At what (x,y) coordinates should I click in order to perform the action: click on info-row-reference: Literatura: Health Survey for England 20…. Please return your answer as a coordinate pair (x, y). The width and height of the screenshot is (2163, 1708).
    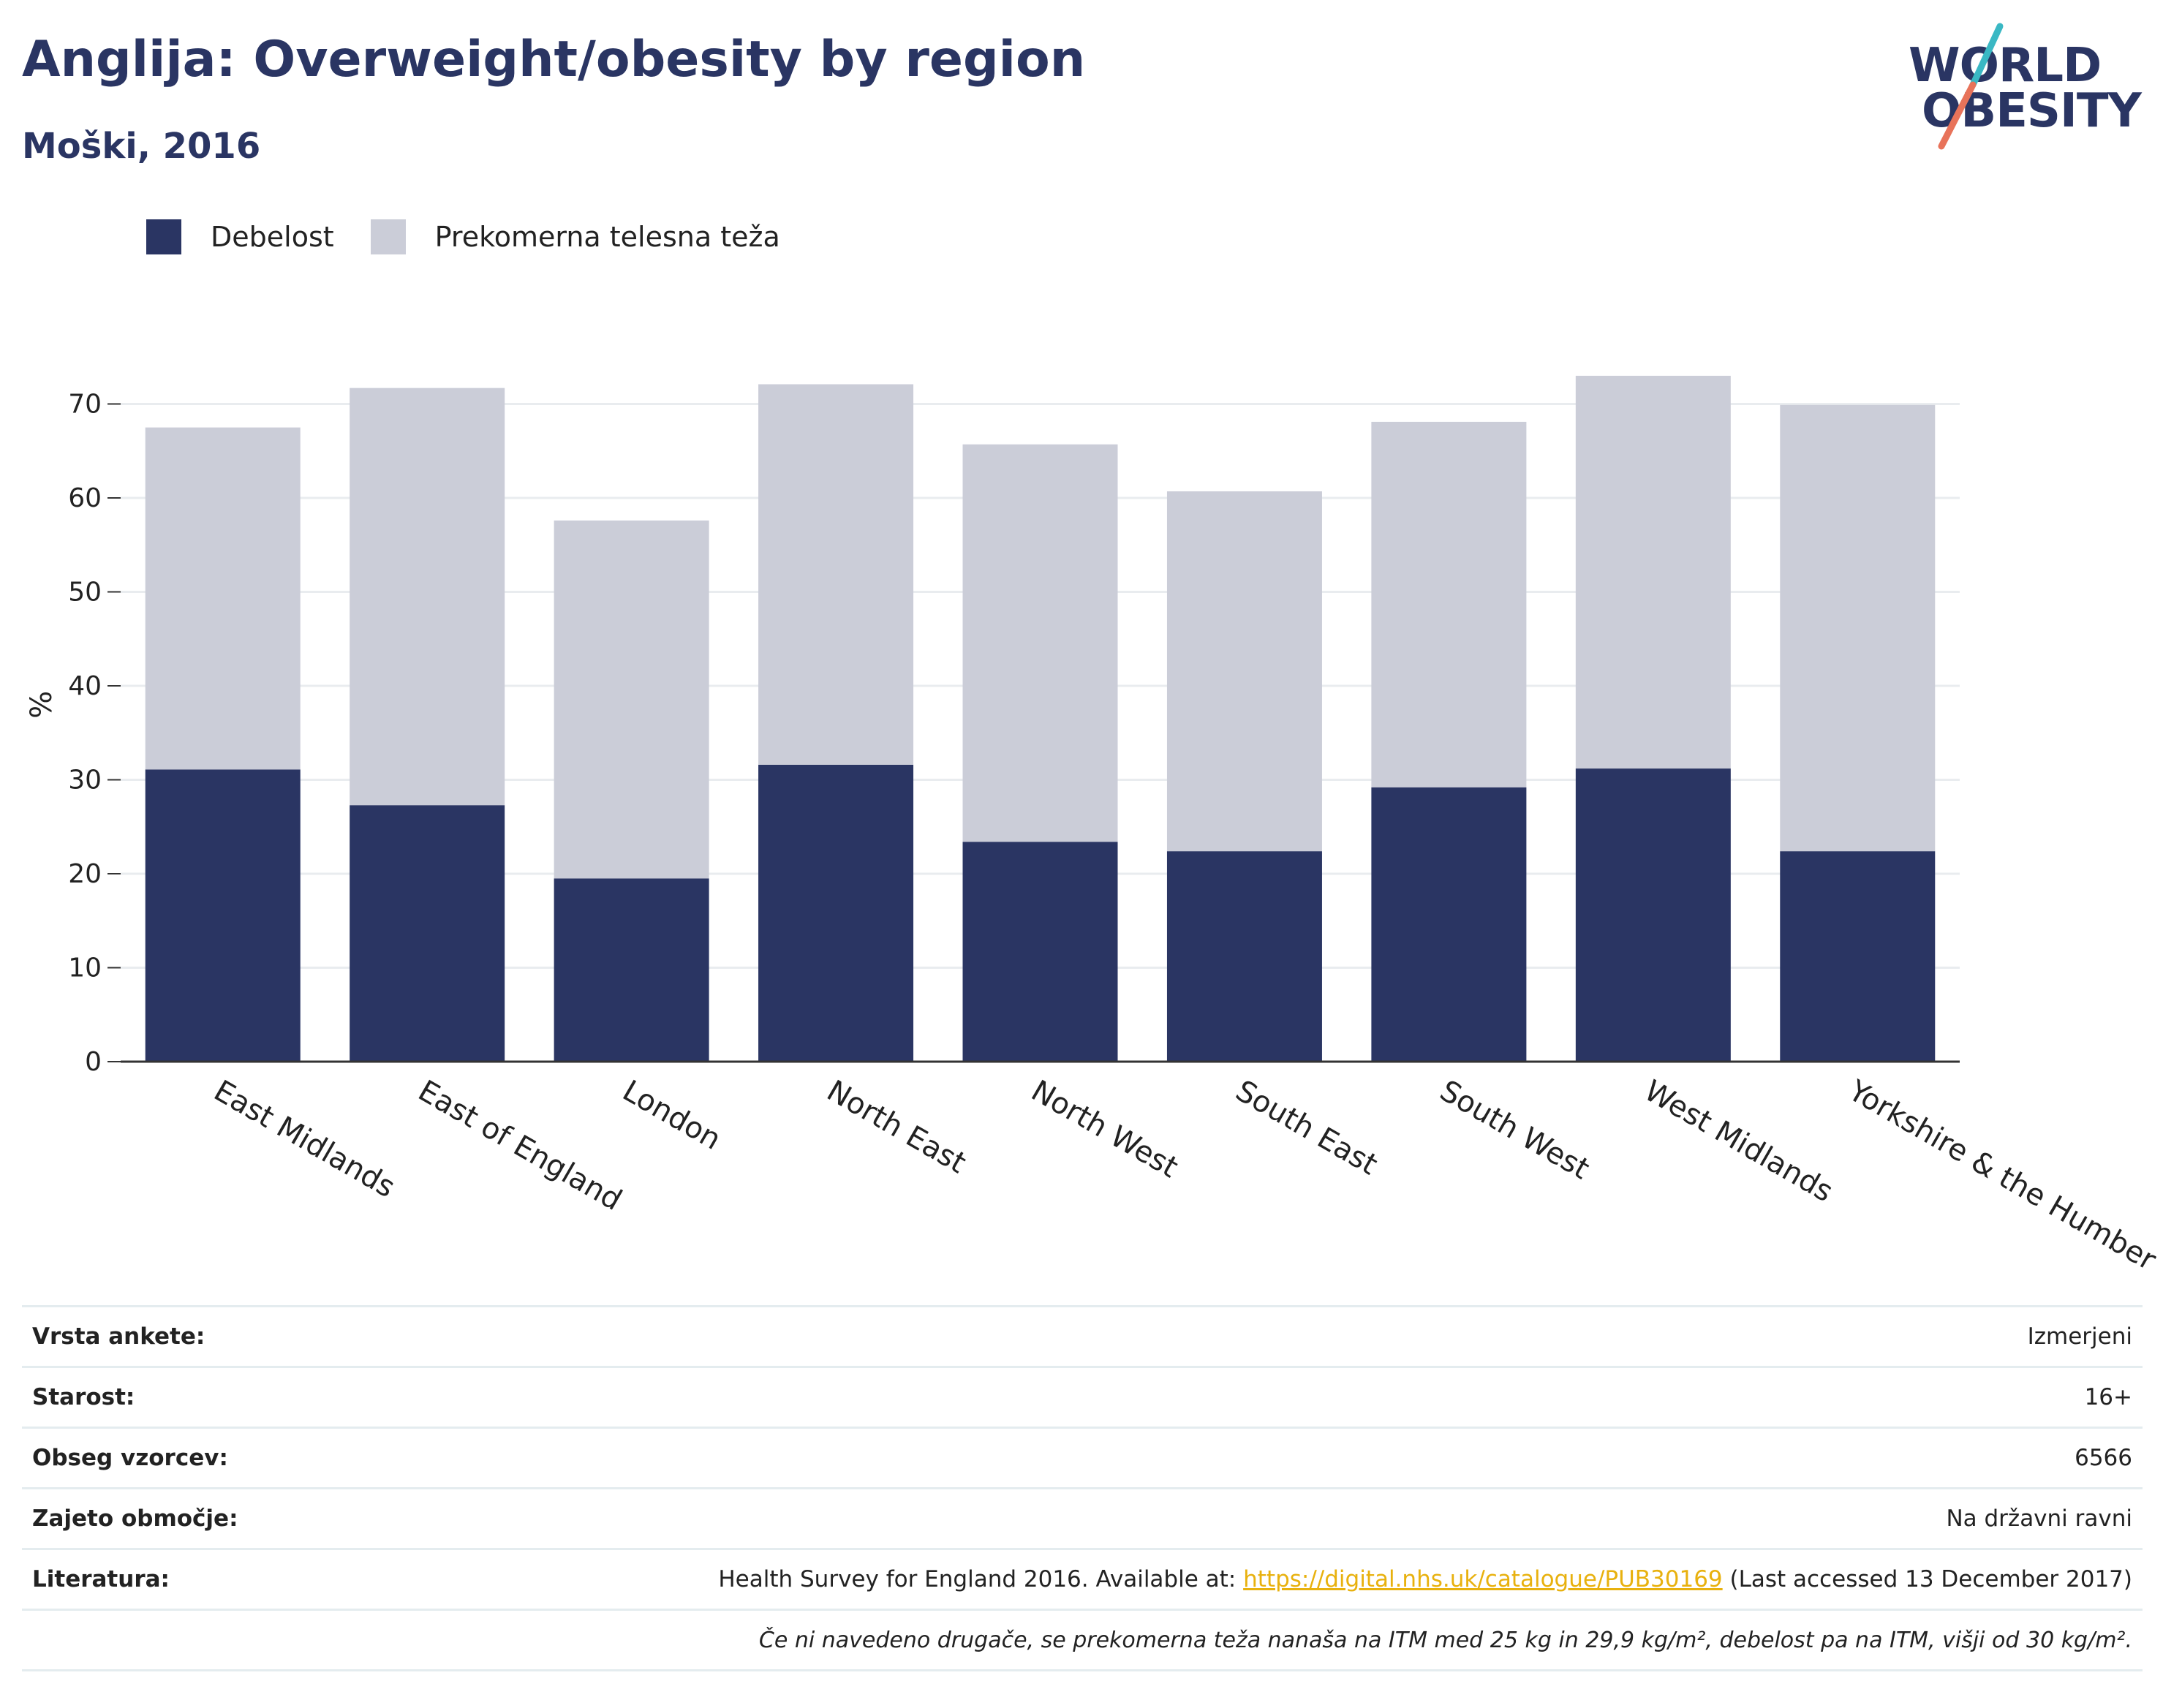
    Looking at the image, I should click on (1082, 1579).